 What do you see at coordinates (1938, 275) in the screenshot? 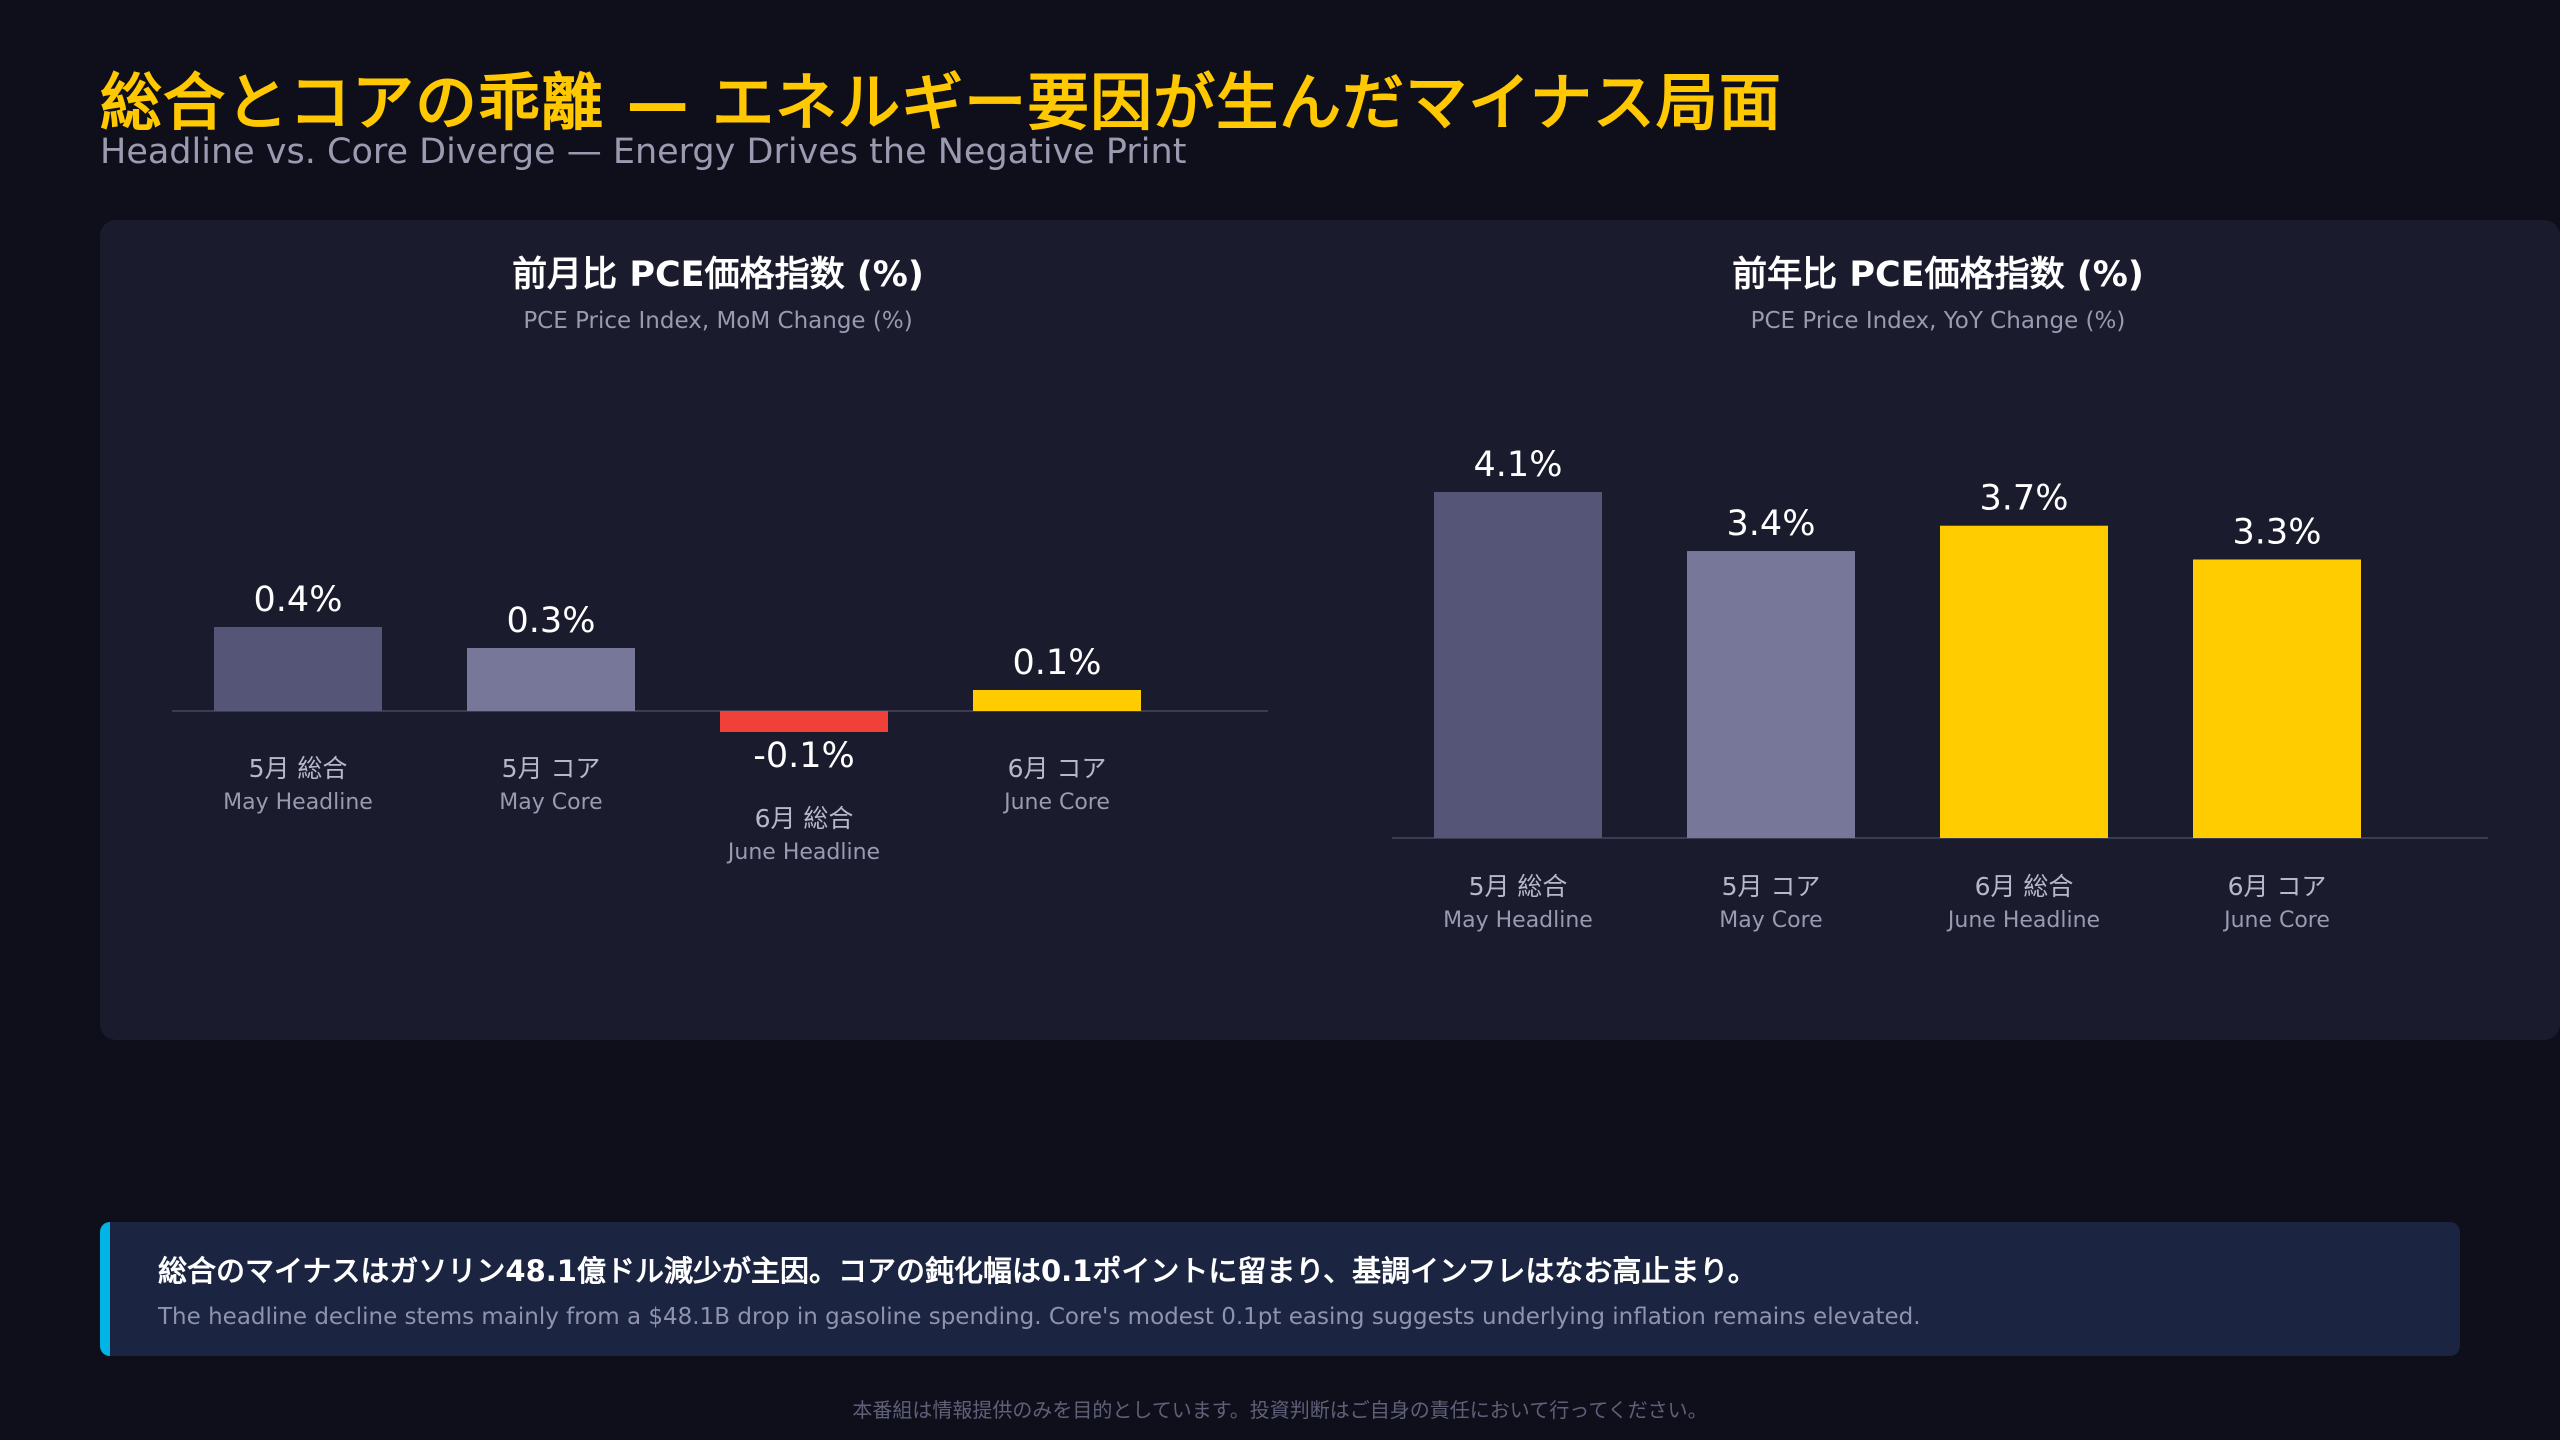
I see `chart2-title: 前年比 PCE価格指数 (%)` at bounding box center [1938, 275].